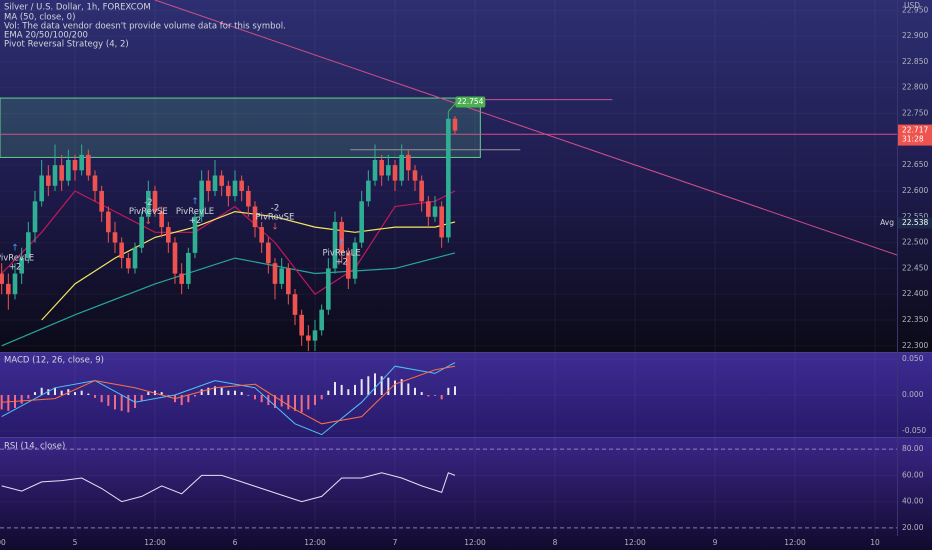  Describe the element at coordinates (39, 18) in the screenshot. I see `indicator-legend: MA (50, close, 0)` at that location.